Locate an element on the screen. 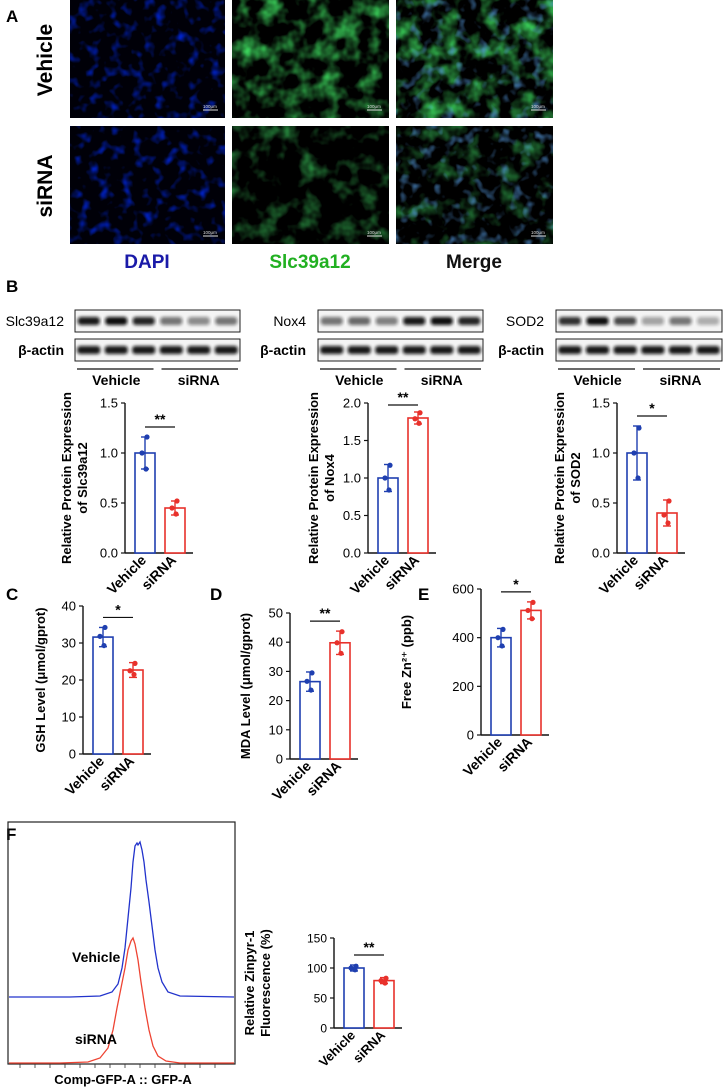 Image resolution: width=724 pixels, height=1089 pixels. group-label-sirna: siRNA is located at coordinates (680, 380).